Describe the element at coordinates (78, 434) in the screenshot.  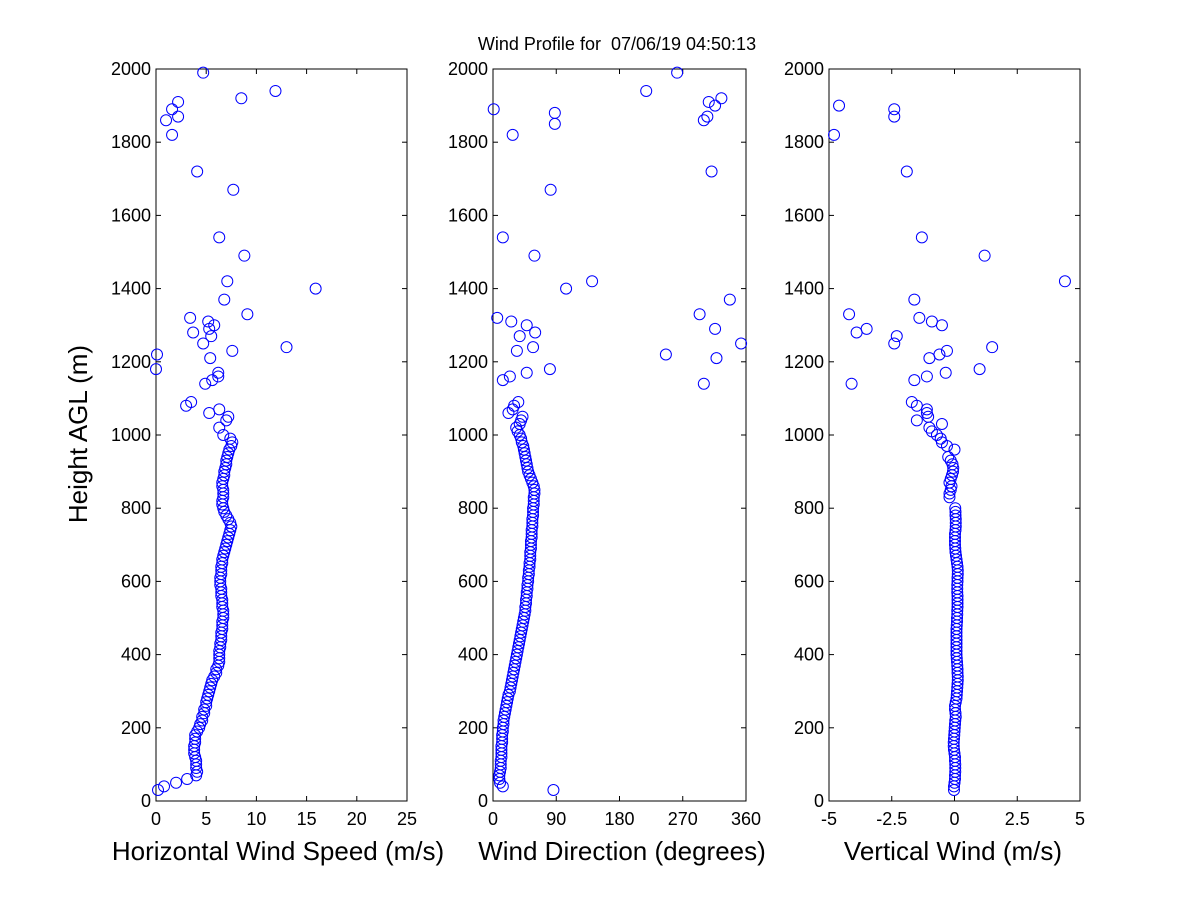
I see `y-axis-label: Height AGL (m)` at that location.